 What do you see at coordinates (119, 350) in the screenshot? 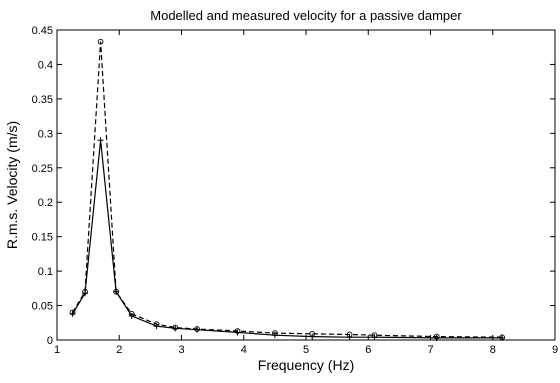
I see `x-tick-label: 2` at bounding box center [119, 350].